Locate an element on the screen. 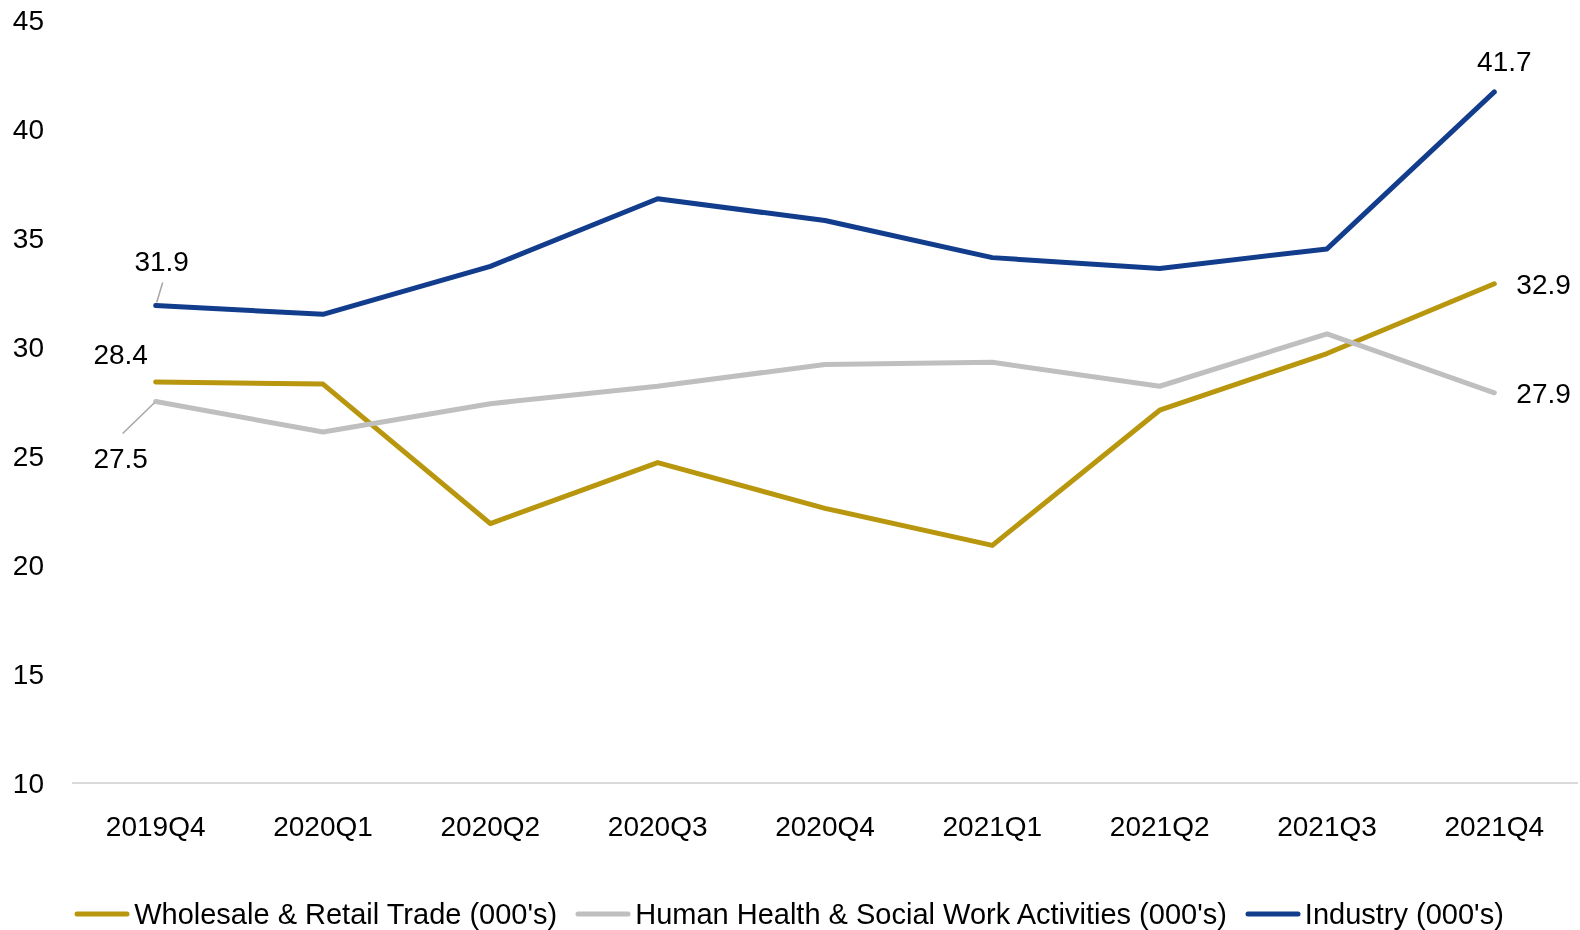 The width and height of the screenshot is (1580, 930). x-tick-label: 2020Q1 is located at coordinates (323, 826).